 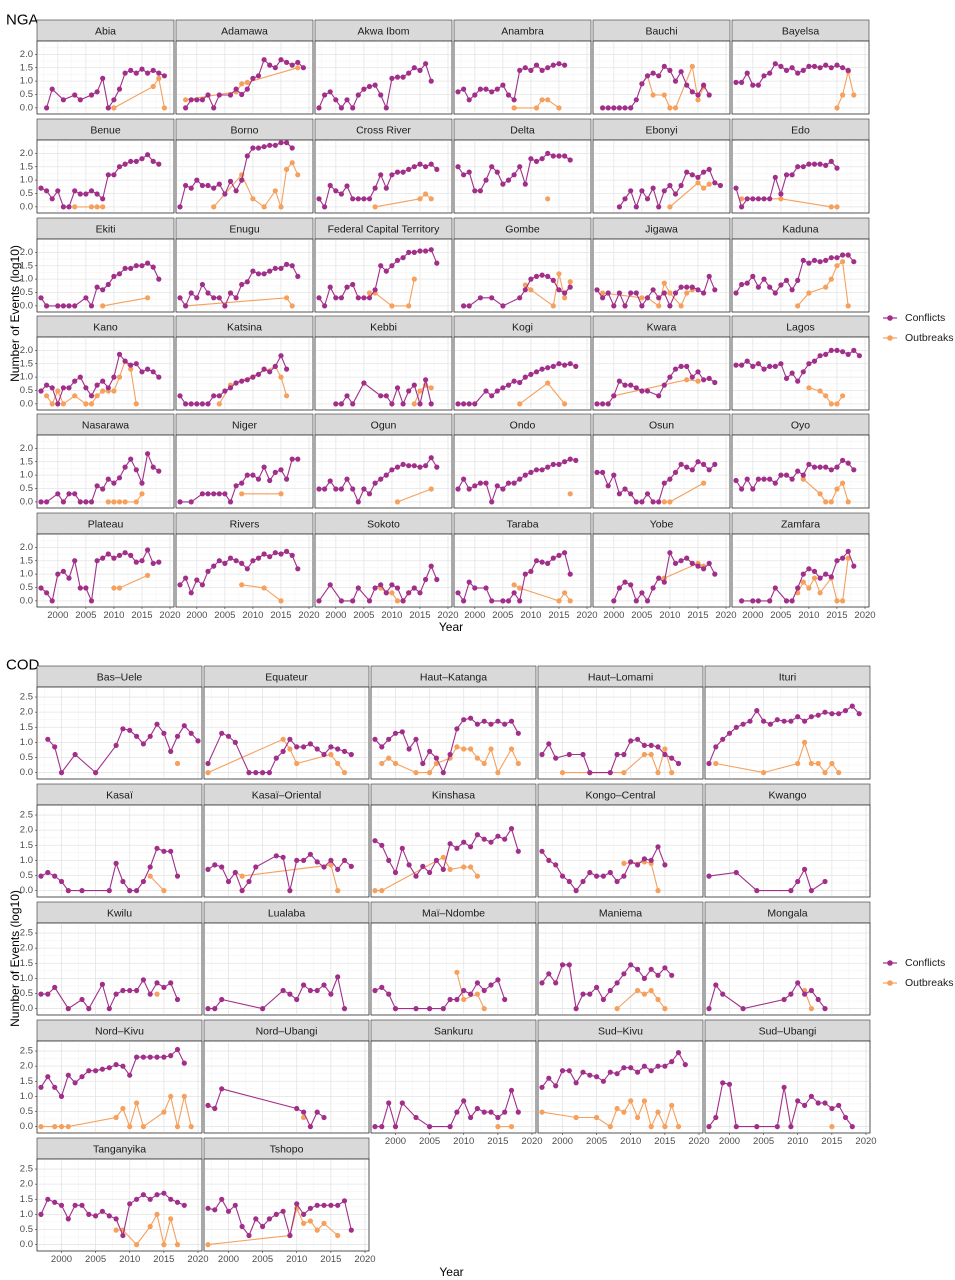 I want to click on panel-mongala: Mongala, so click(x=787, y=958).